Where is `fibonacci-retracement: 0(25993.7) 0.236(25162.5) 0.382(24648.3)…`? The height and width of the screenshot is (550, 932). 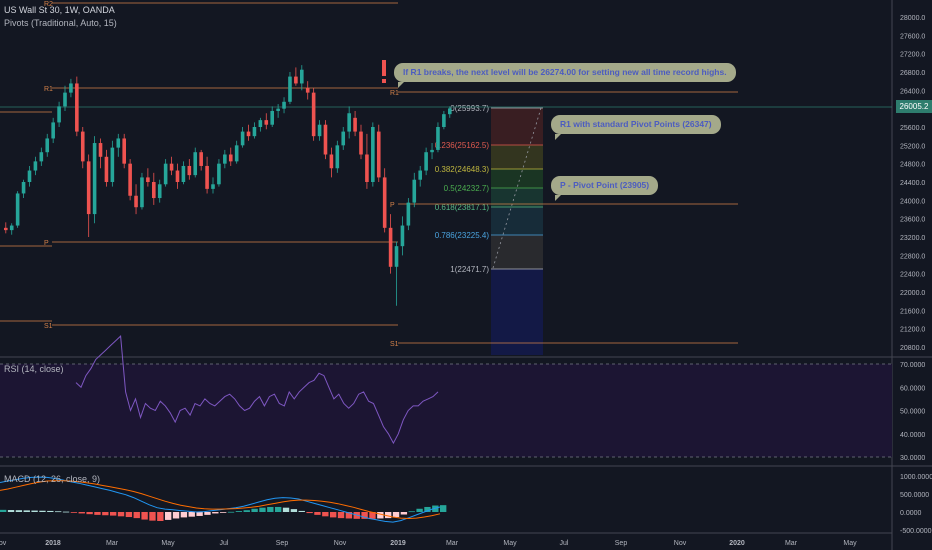
fibonacci-retracement: 0(25993.7) 0.236(25162.5) 0.382(24648.3)… is located at coordinates (489, 229).